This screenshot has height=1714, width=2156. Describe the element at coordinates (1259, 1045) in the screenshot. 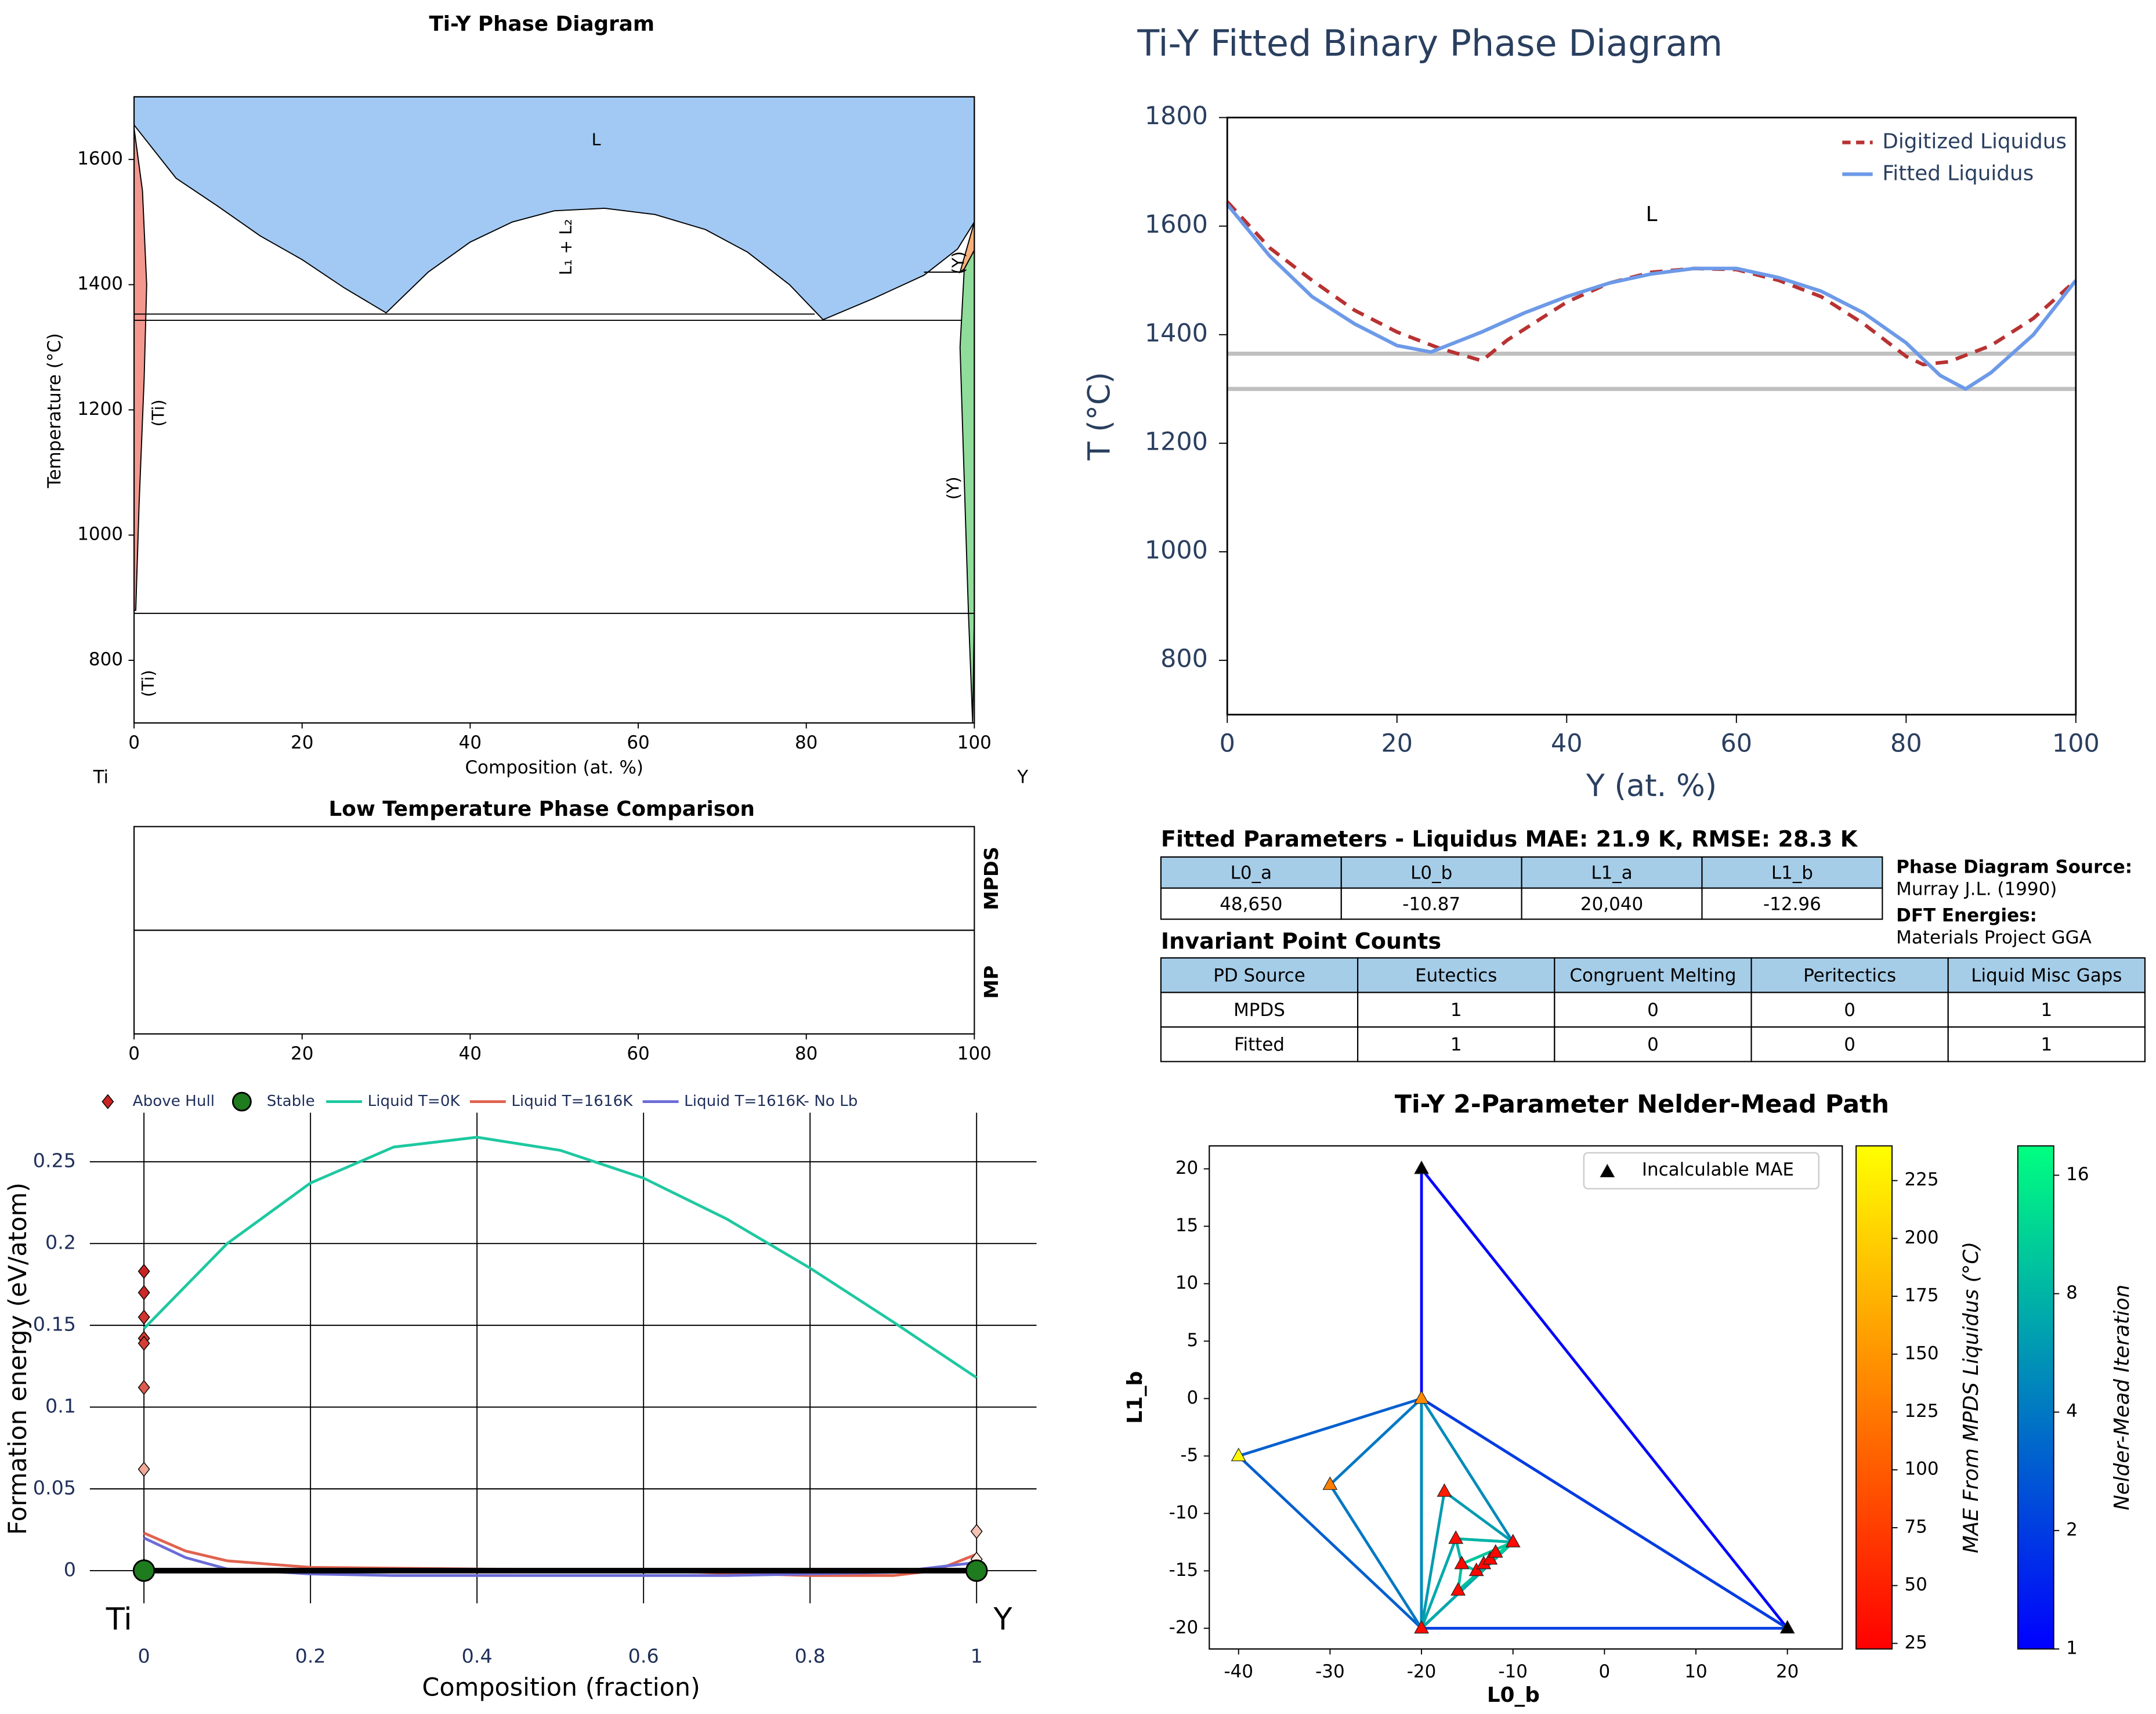

I see `table-value: Fitted` at that location.